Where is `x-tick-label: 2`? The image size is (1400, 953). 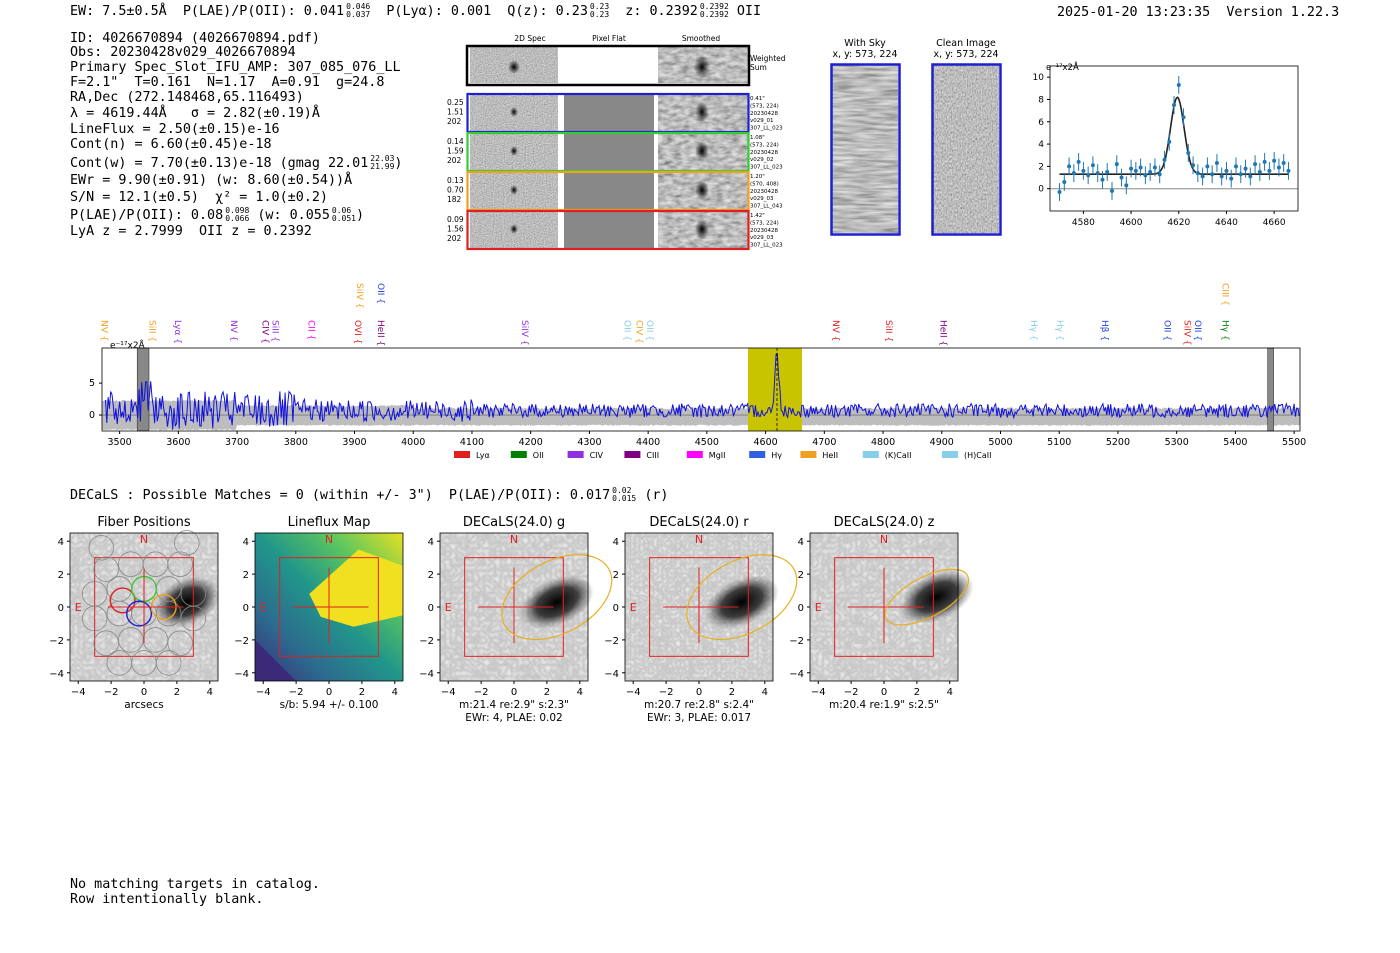
x-tick-label: 2 is located at coordinates (547, 692).